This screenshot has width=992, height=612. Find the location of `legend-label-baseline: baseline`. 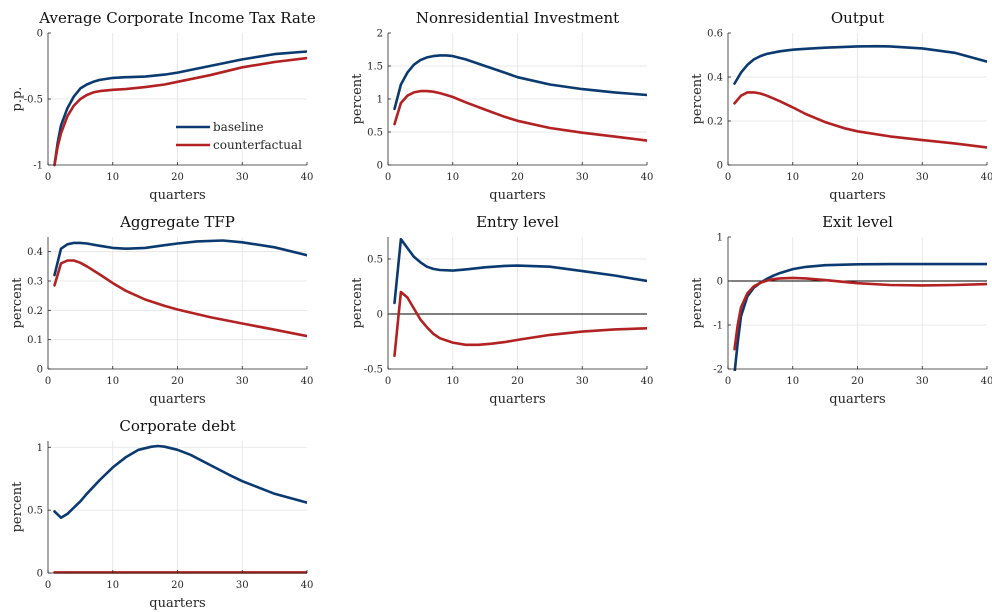

legend-label-baseline: baseline is located at coordinates (238, 127).